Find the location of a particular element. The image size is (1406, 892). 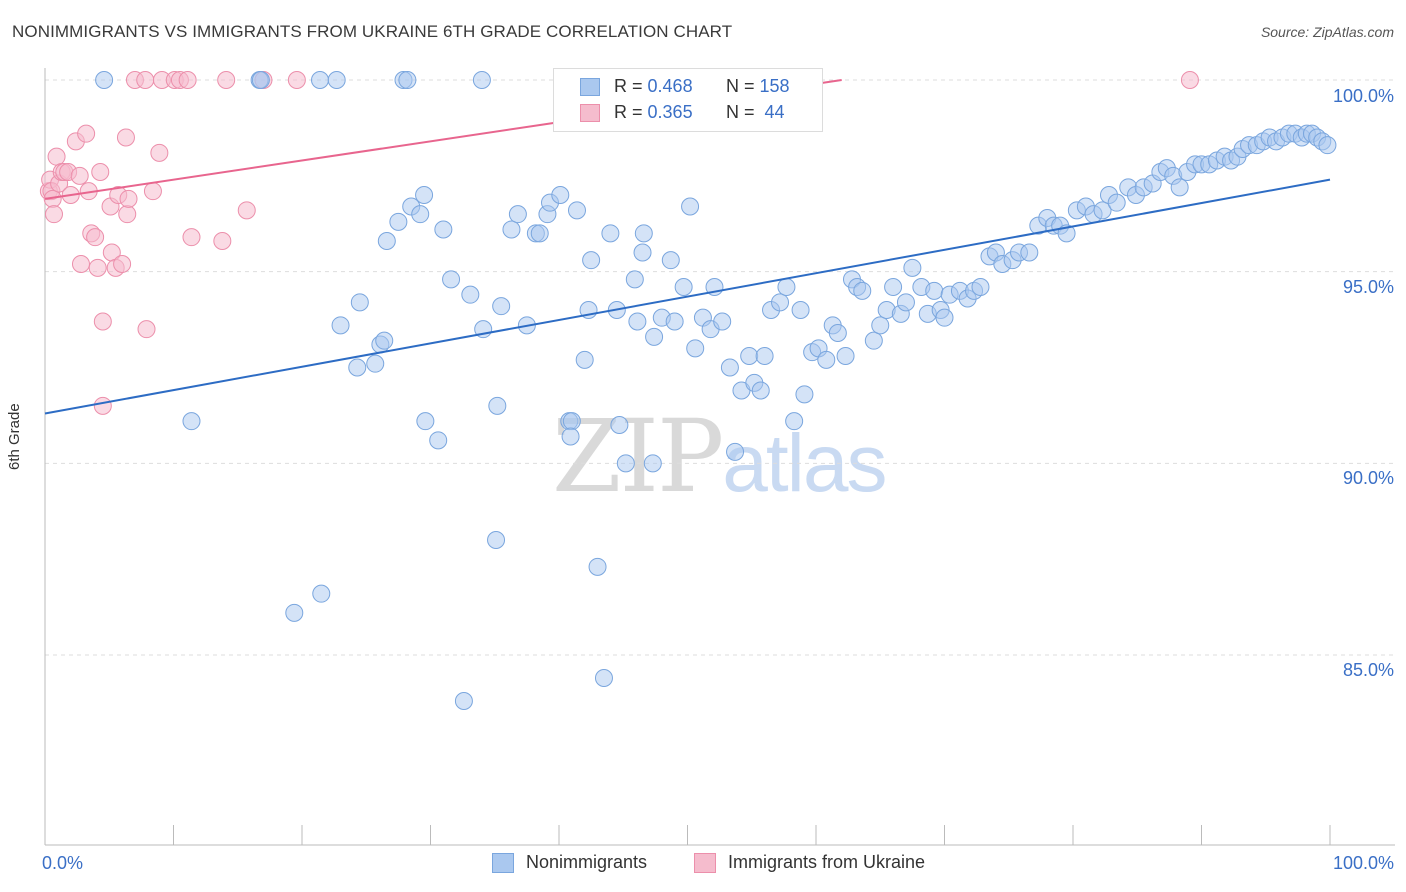

legend-label: Immigrants from Ukraine is located at coordinates (827, 862).